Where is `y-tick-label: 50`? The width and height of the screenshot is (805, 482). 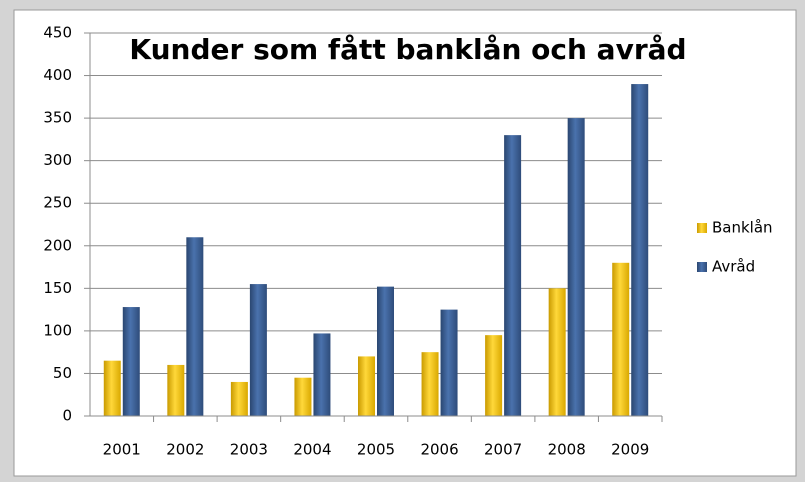 y-tick-label: 50 is located at coordinates (62, 373).